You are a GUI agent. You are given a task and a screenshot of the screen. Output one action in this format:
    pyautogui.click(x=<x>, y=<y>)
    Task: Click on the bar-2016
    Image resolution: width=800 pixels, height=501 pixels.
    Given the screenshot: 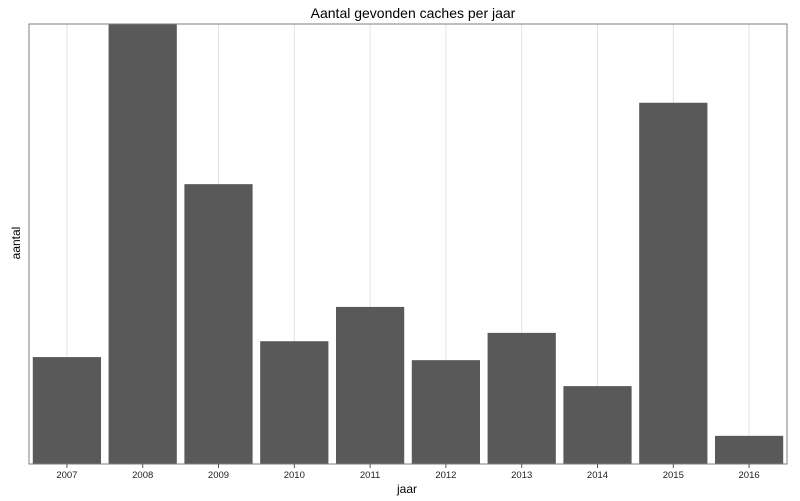 What is the action you would take?
    pyautogui.click(x=749, y=449)
    